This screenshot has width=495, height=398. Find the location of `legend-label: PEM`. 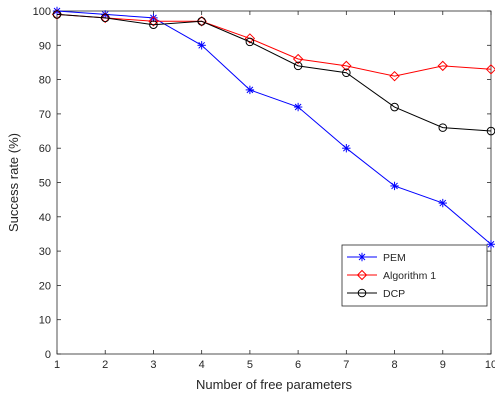

legend-label: PEM is located at coordinates (394, 258).